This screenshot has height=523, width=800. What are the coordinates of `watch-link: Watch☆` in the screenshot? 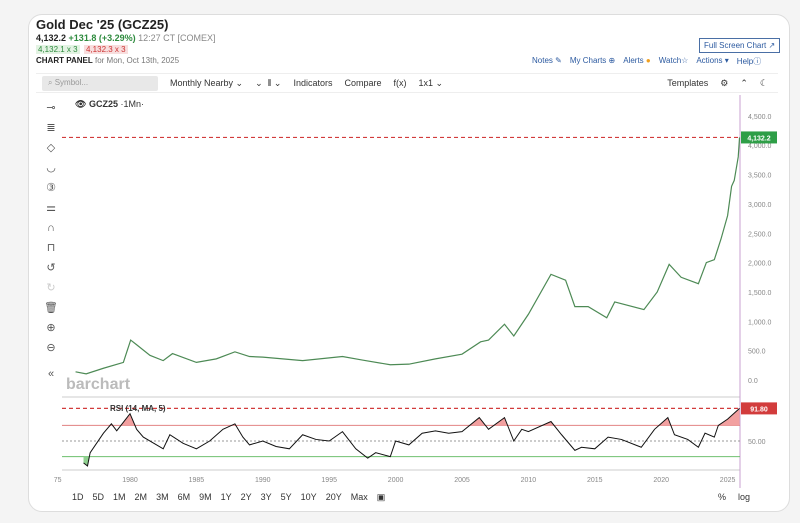 It's located at (673, 60).